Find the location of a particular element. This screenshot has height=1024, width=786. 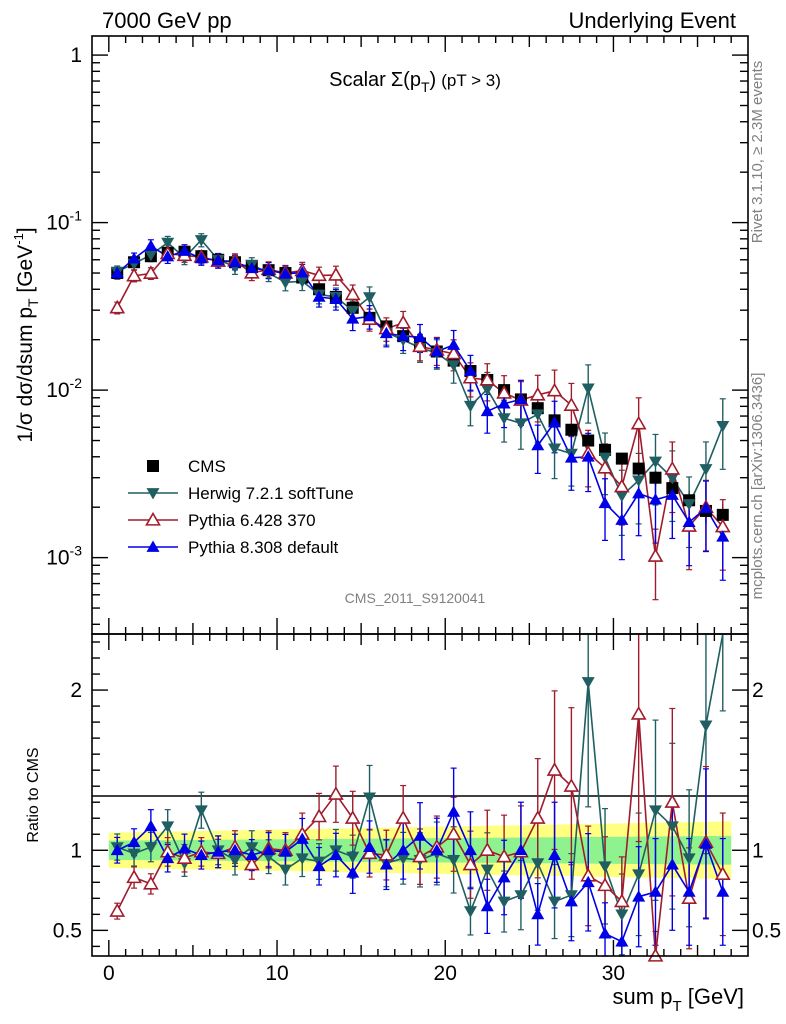

analysis-id-label: CMS_2011_S9120041 is located at coordinates (415, 598).